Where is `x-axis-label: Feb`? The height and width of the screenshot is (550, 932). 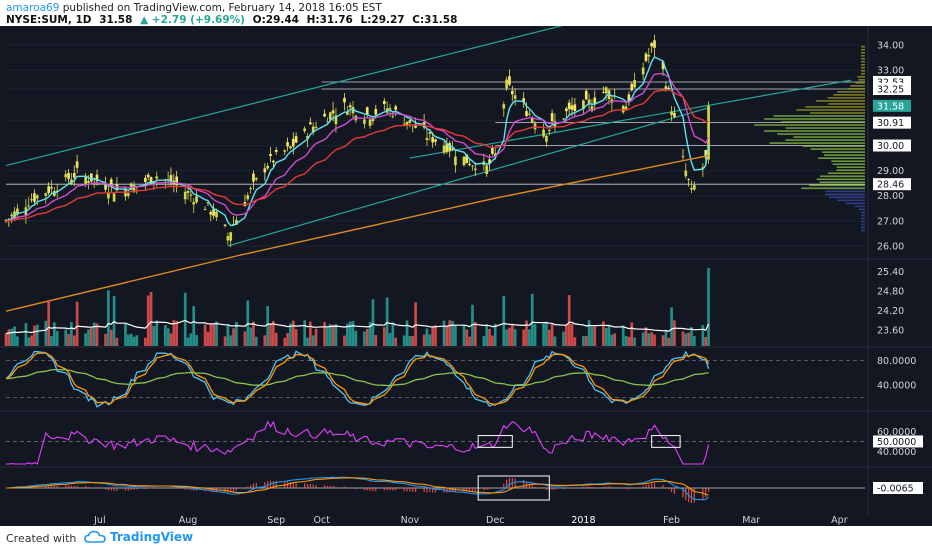 x-axis-label: Feb is located at coordinates (671, 520).